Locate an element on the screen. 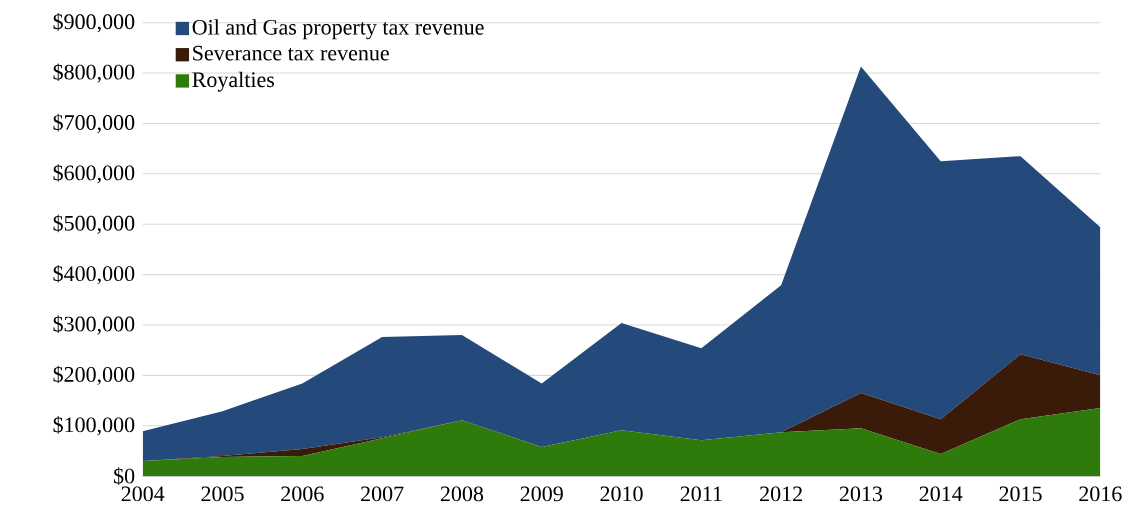 Image resolution: width=1135 pixels, height=525 pixels. x-tick-label: 2012 is located at coordinates (781, 494).